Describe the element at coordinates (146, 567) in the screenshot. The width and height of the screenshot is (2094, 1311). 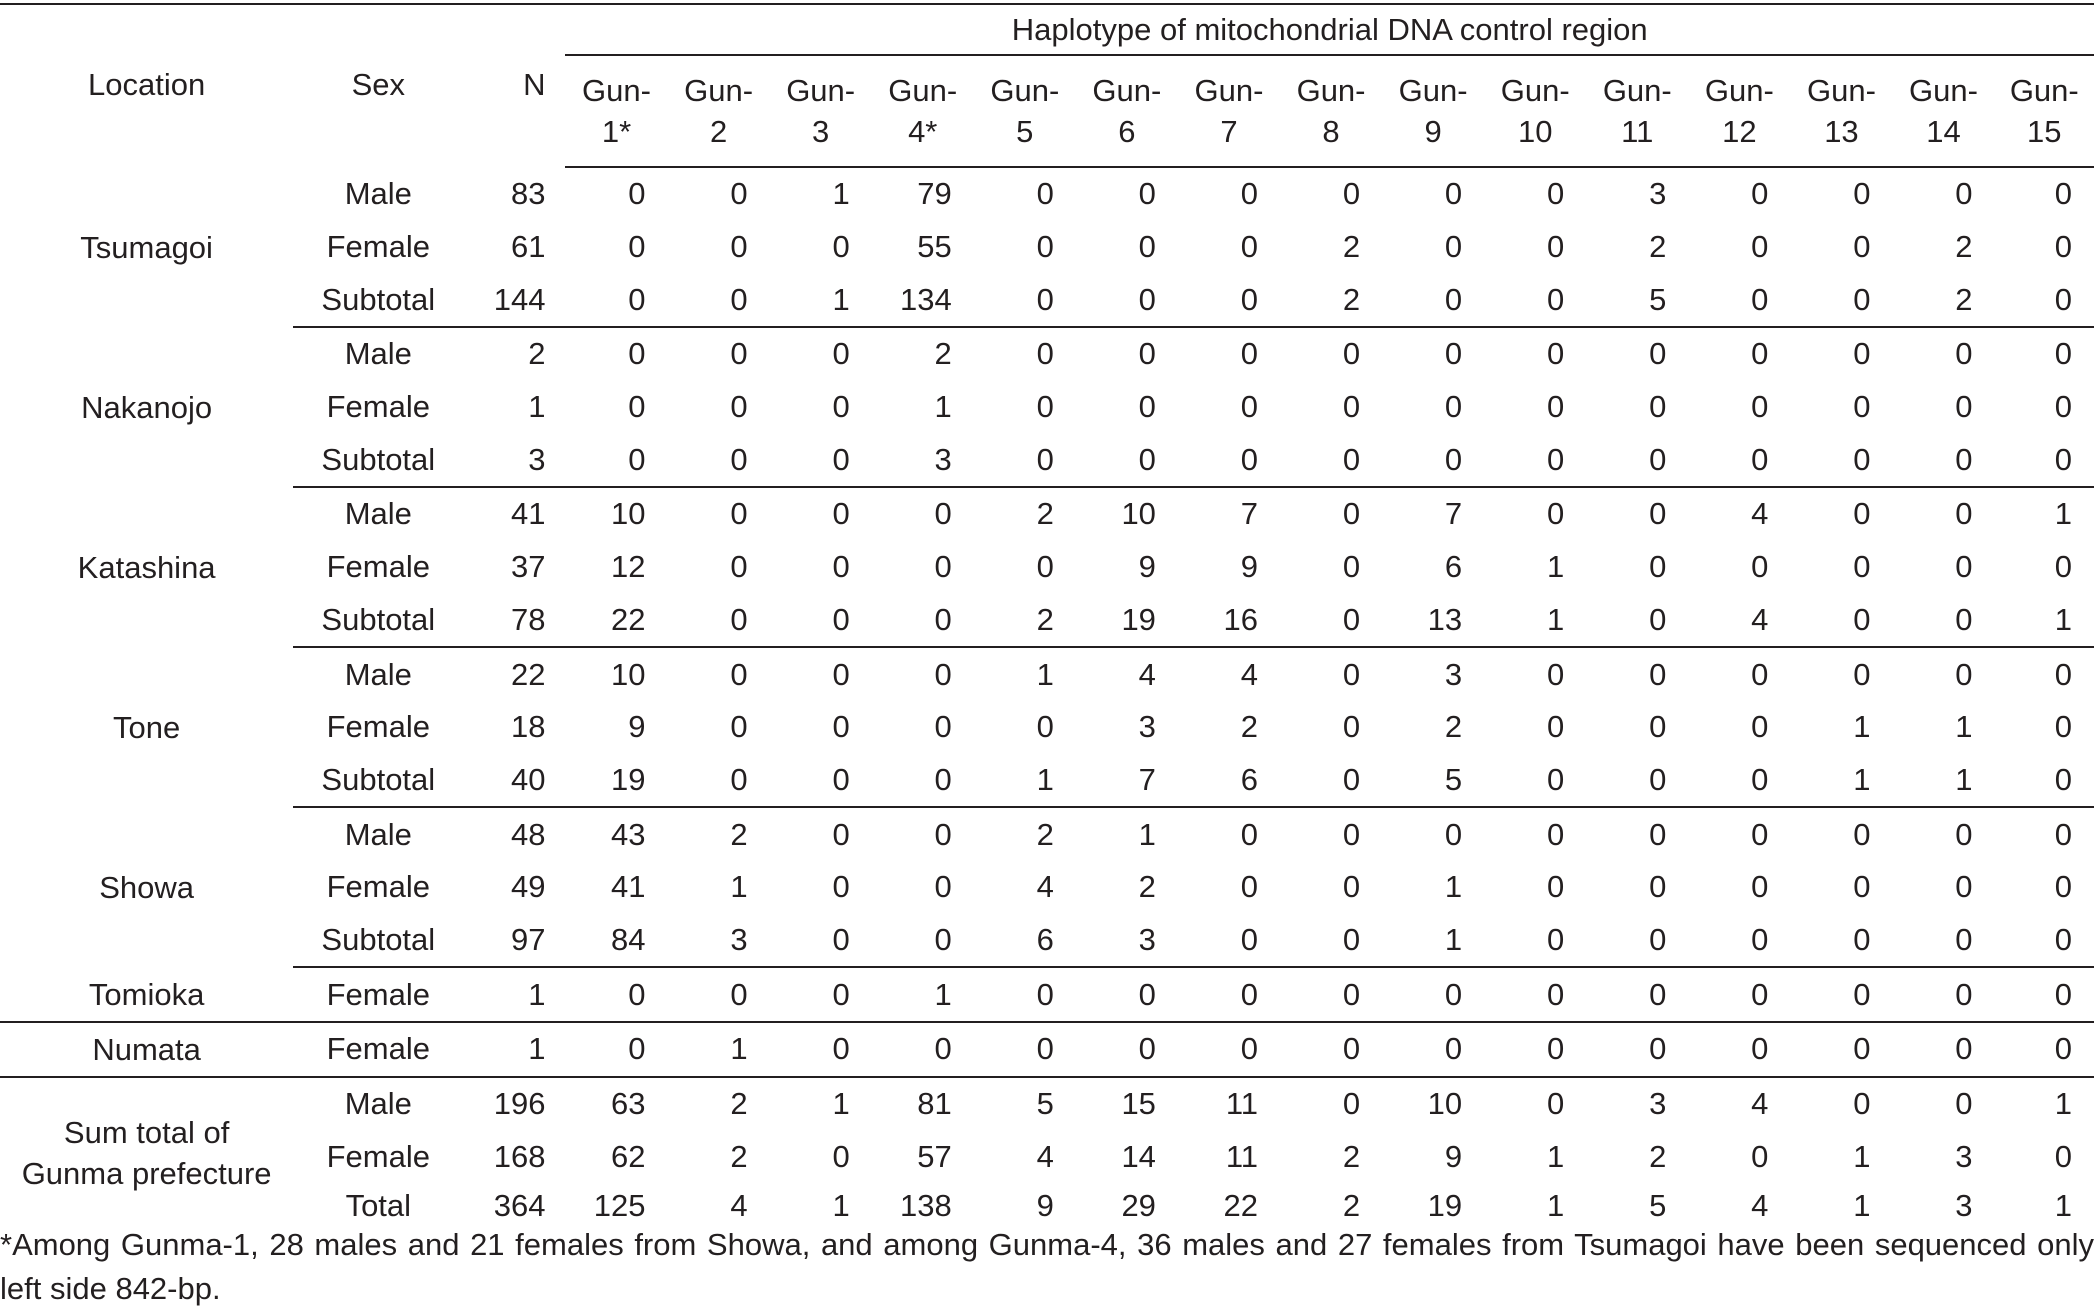
I see `location-cell: Katashina` at that location.